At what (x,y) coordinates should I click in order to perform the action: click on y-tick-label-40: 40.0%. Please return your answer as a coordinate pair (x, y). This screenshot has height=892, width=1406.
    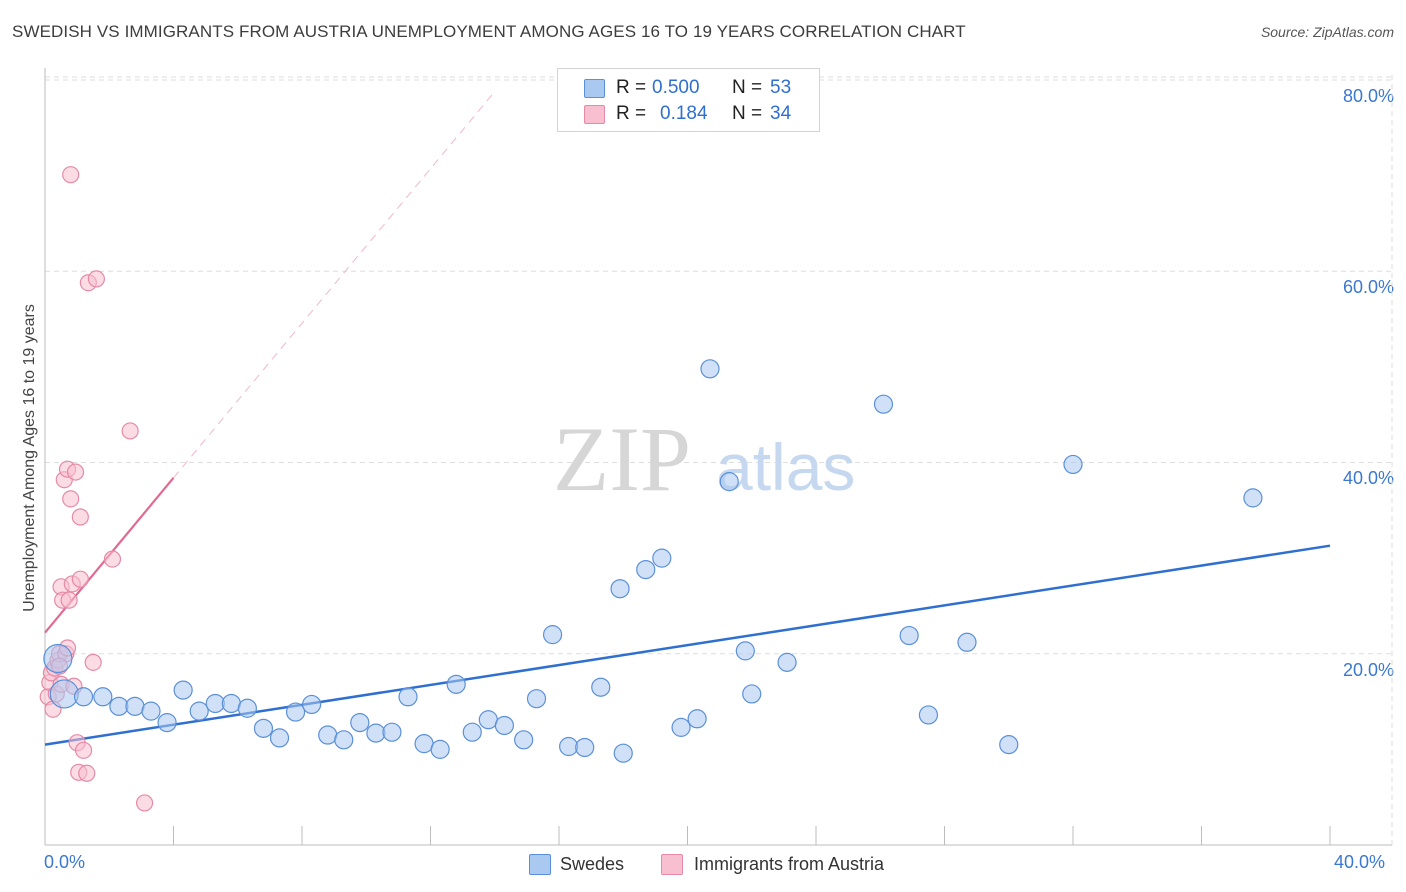
    Looking at the image, I should click on (1368, 478).